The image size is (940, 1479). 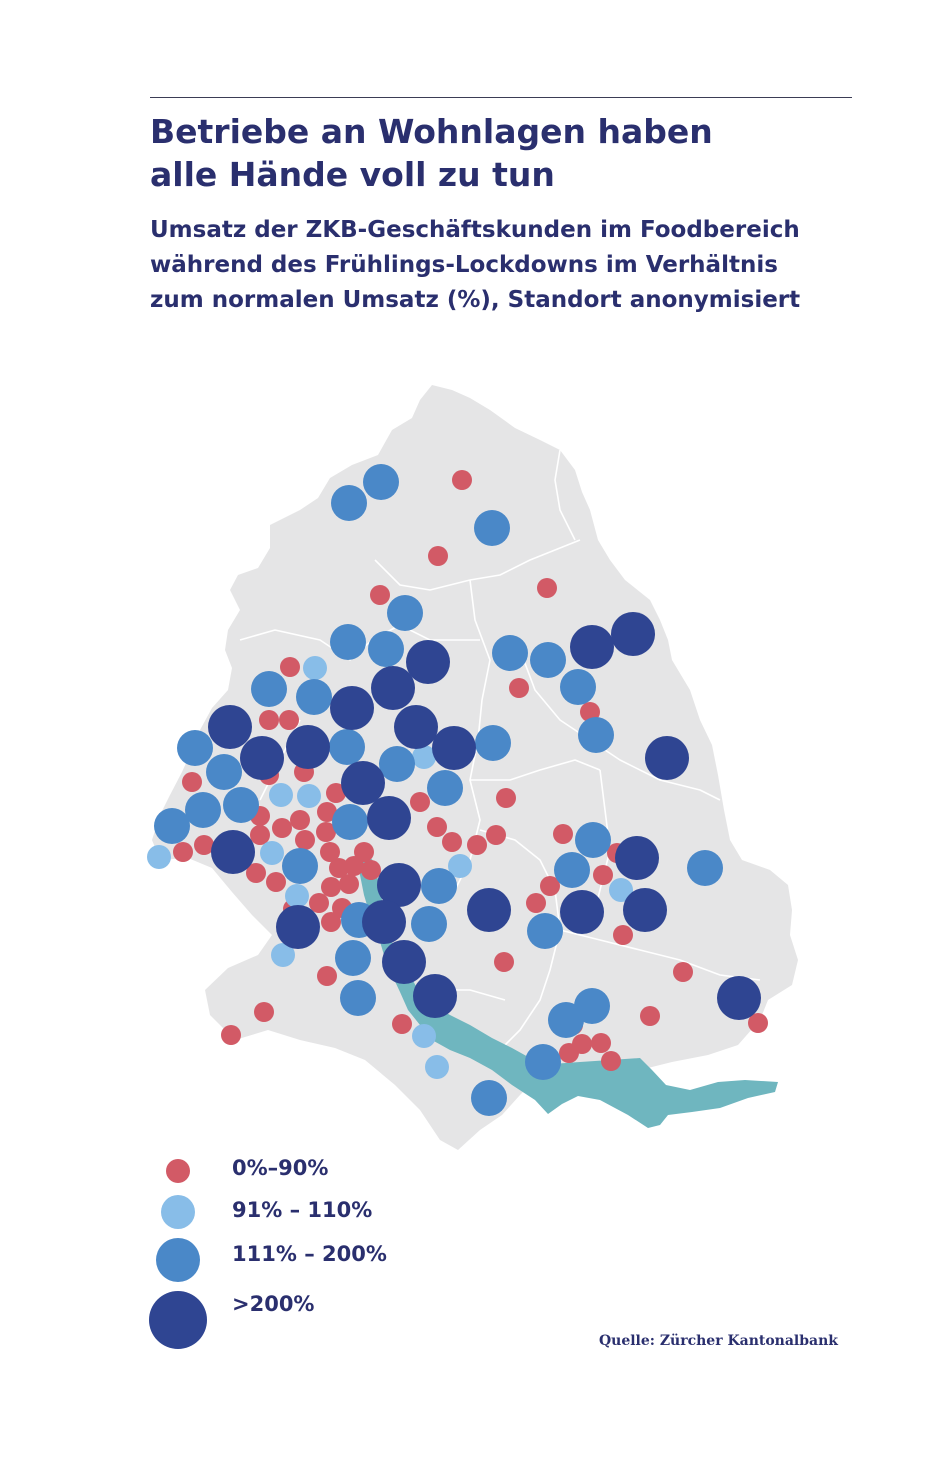 I want to click on legend, so click(x=178, y=1254).